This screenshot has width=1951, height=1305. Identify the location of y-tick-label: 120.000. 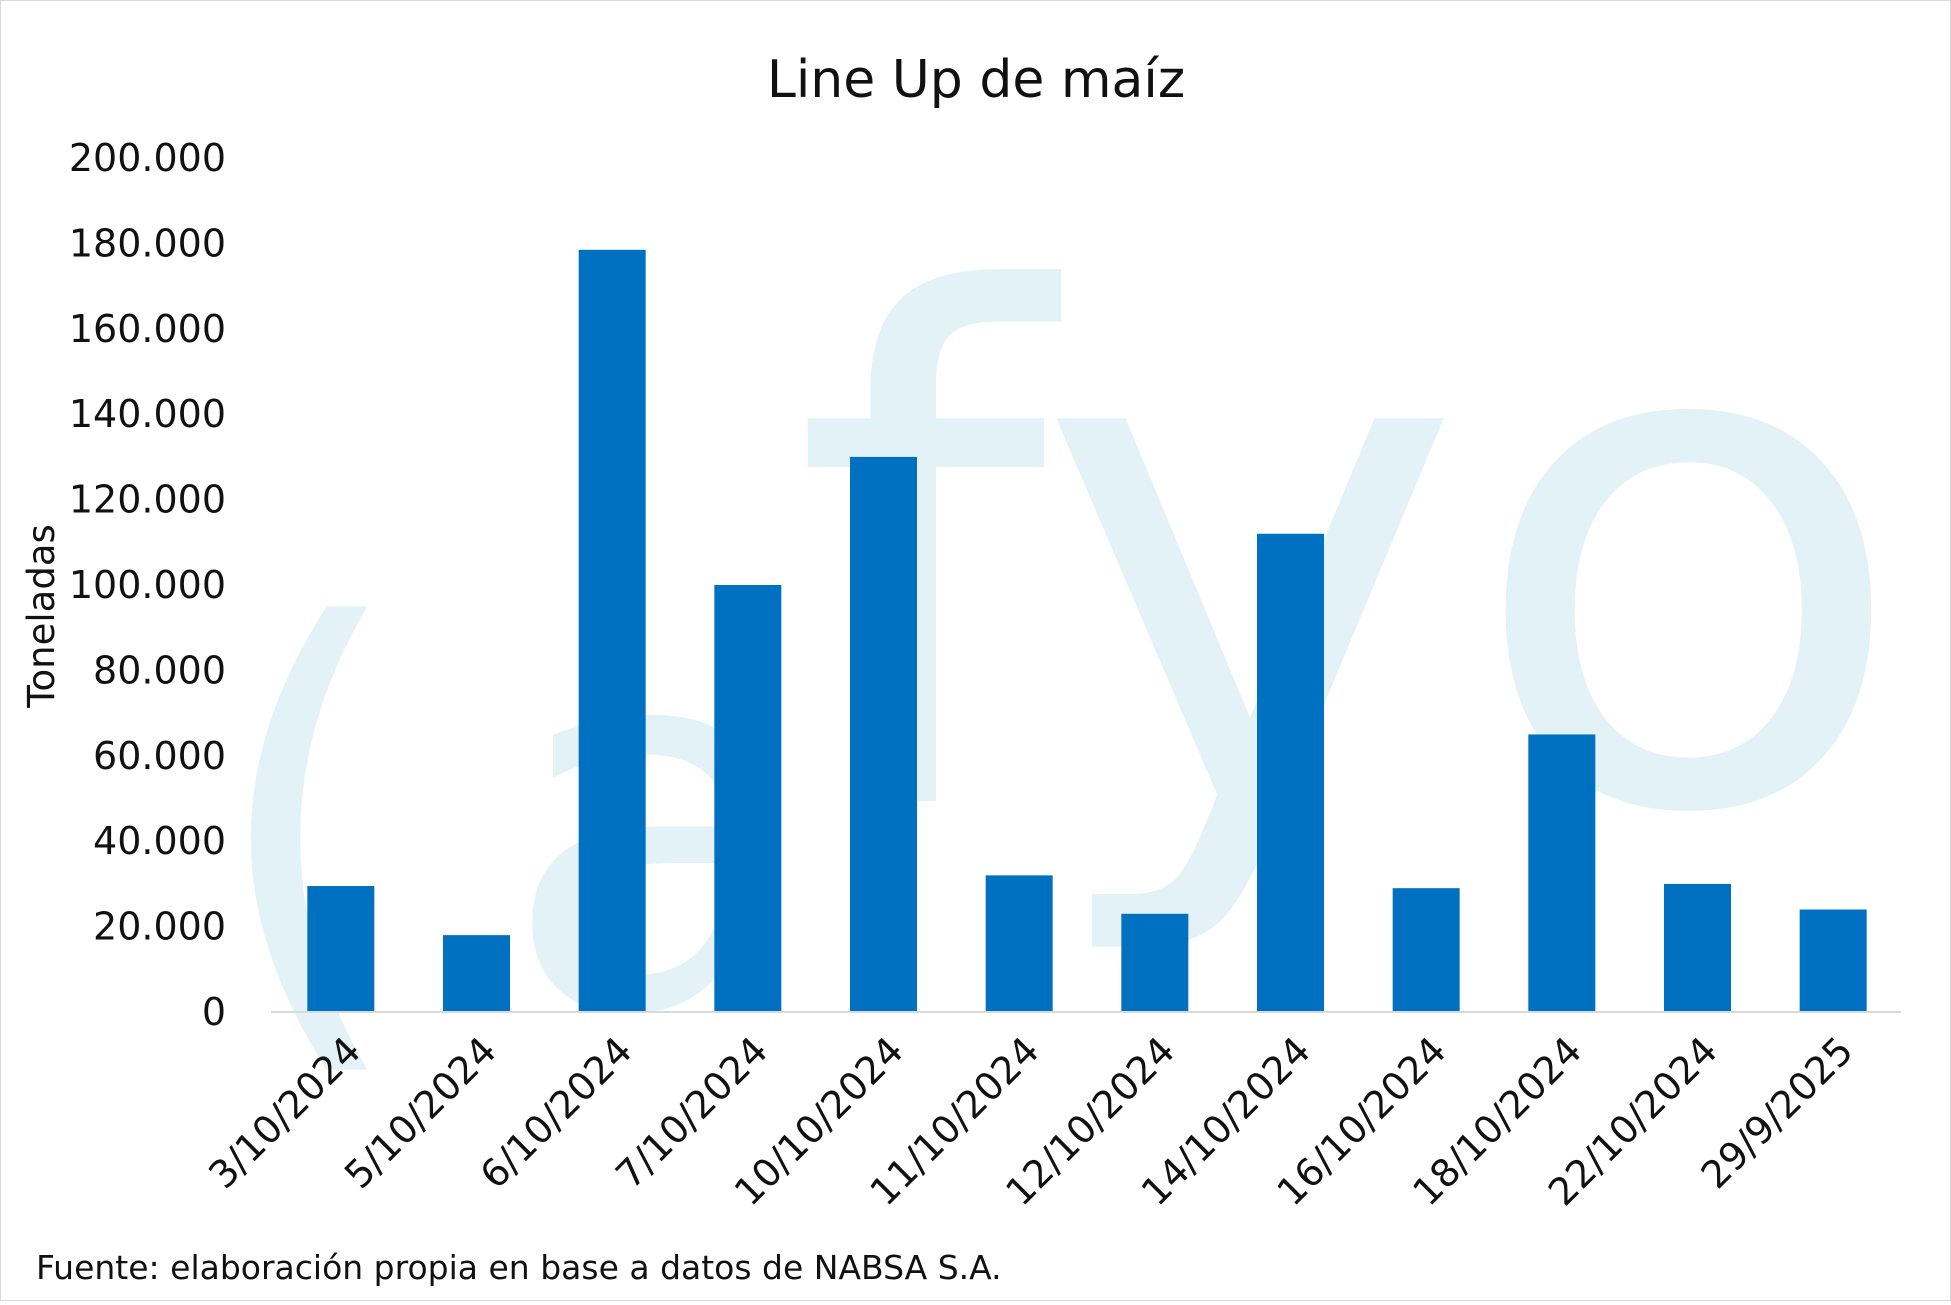
(147, 500).